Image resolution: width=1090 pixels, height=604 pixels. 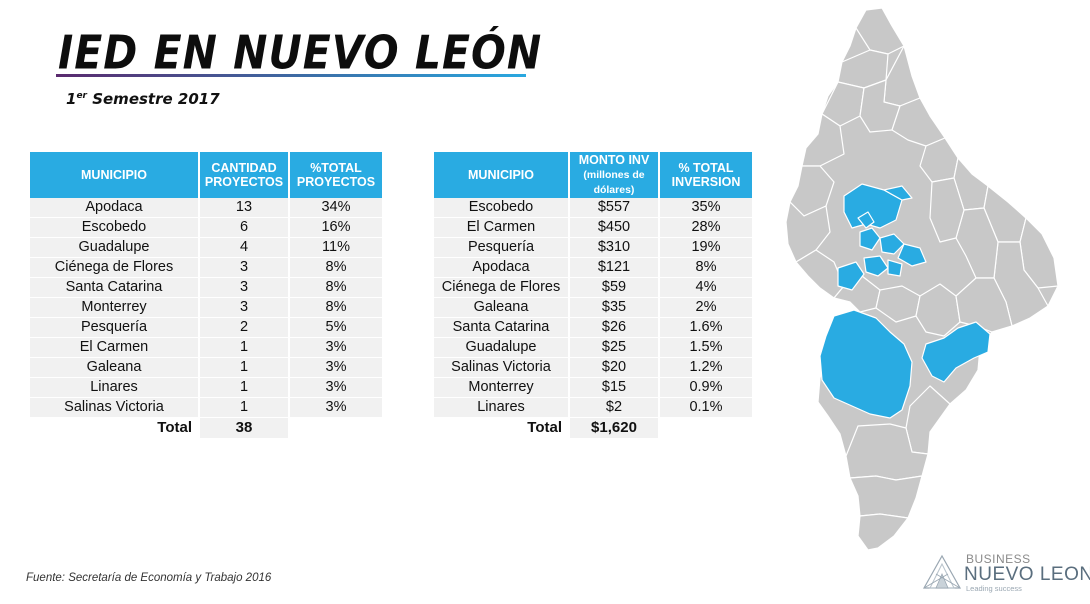 I want to click on value-cell: 1.5%, so click(x=706, y=348).